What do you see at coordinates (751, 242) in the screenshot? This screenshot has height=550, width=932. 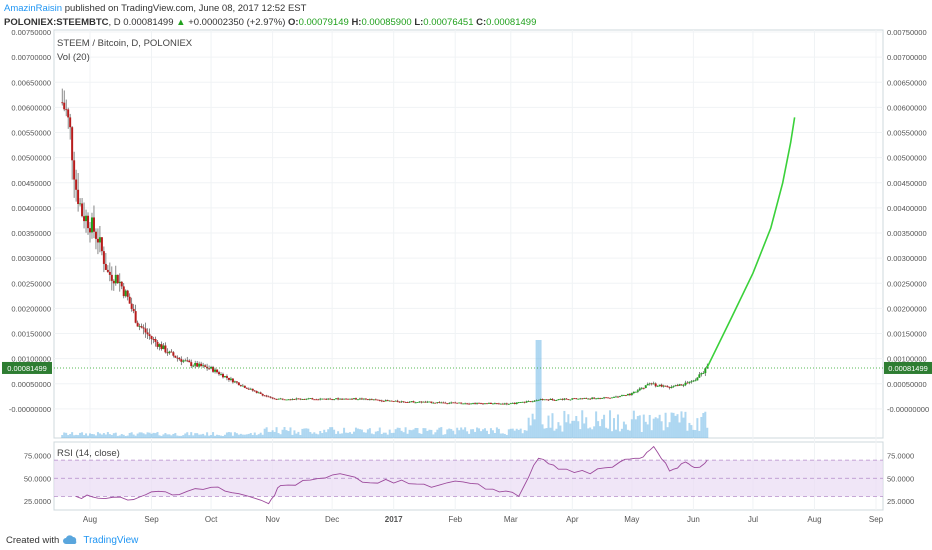 I see `projection-curve` at bounding box center [751, 242].